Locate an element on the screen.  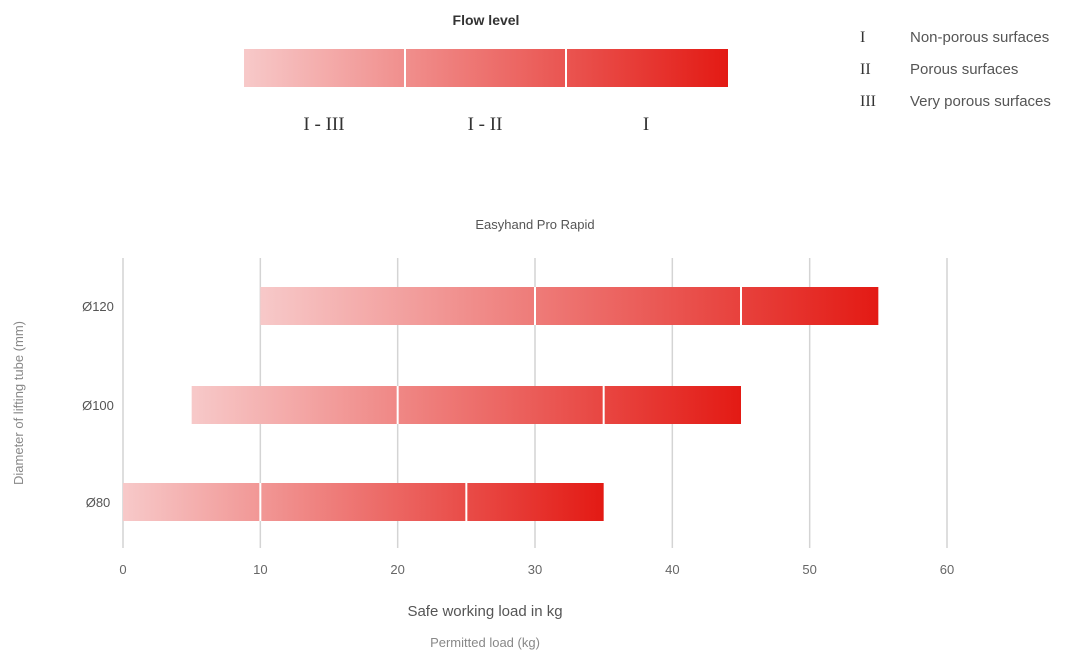
x-tick-label: 10 is located at coordinates (260, 569).